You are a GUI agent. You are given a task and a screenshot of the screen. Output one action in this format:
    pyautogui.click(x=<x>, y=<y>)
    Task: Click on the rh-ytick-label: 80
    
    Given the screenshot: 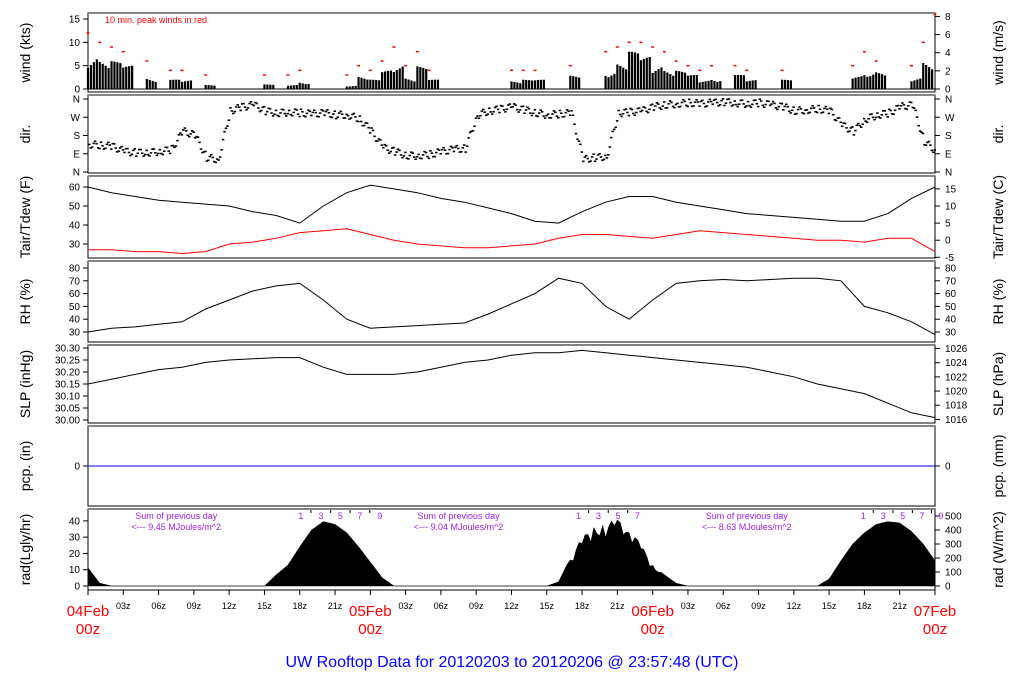 What is the action you would take?
    pyautogui.click(x=75, y=269)
    